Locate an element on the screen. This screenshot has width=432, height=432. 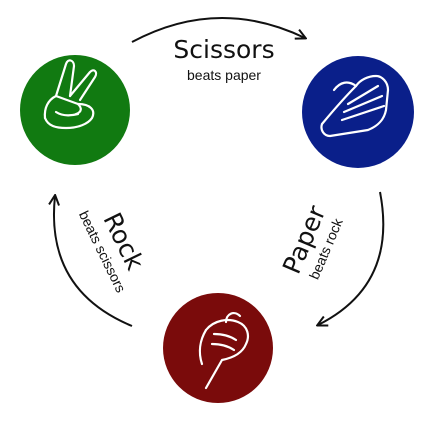
scissors-label: Scissors beats paper is located at coordinates (223, 59).